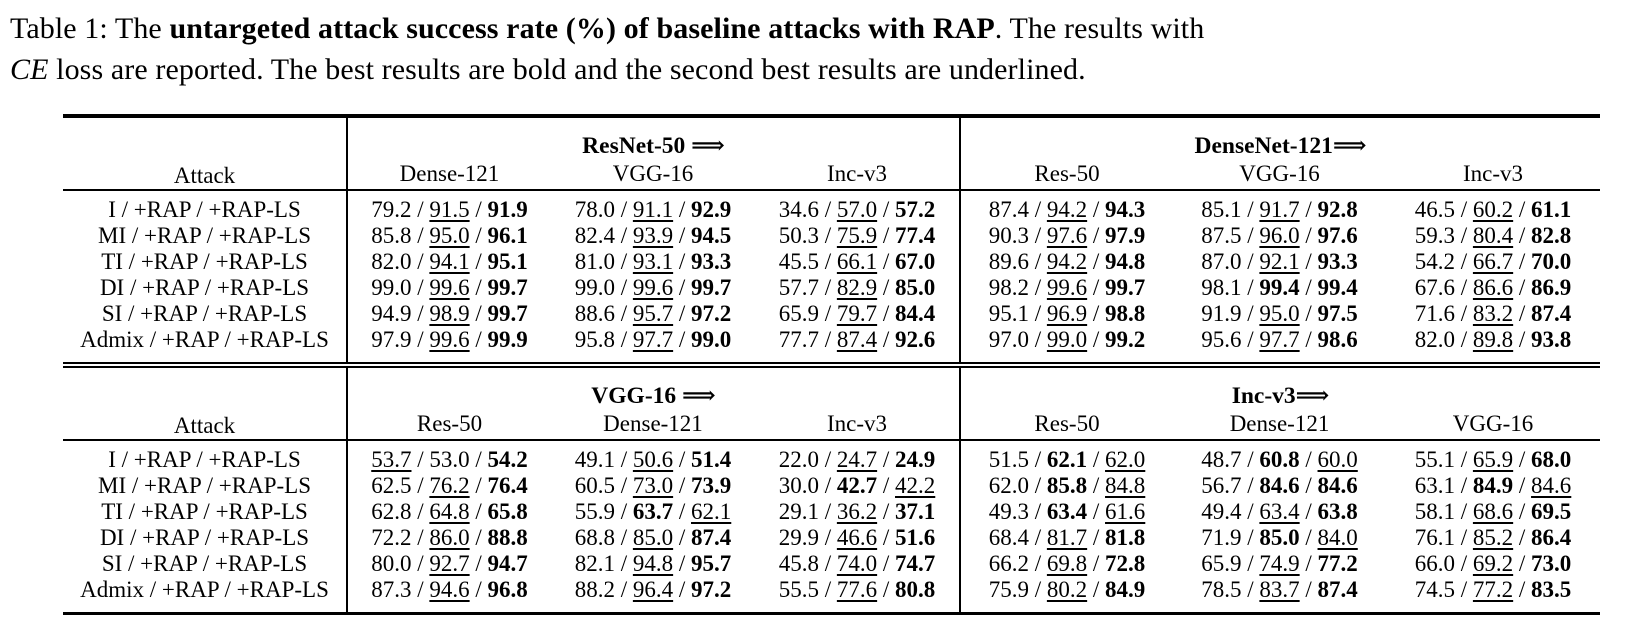 The width and height of the screenshot is (1643, 626). What do you see at coordinates (1066, 236) in the screenshot?
I see `table-cell: 90.3 / 97.6 / 97.9` at bounding box center [1066, 236].